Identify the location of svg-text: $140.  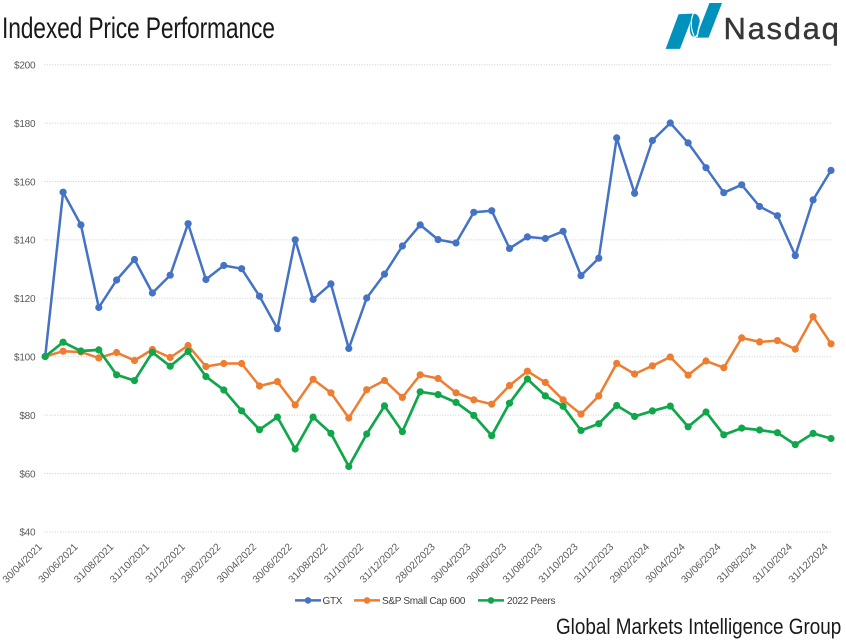
(25, 241).